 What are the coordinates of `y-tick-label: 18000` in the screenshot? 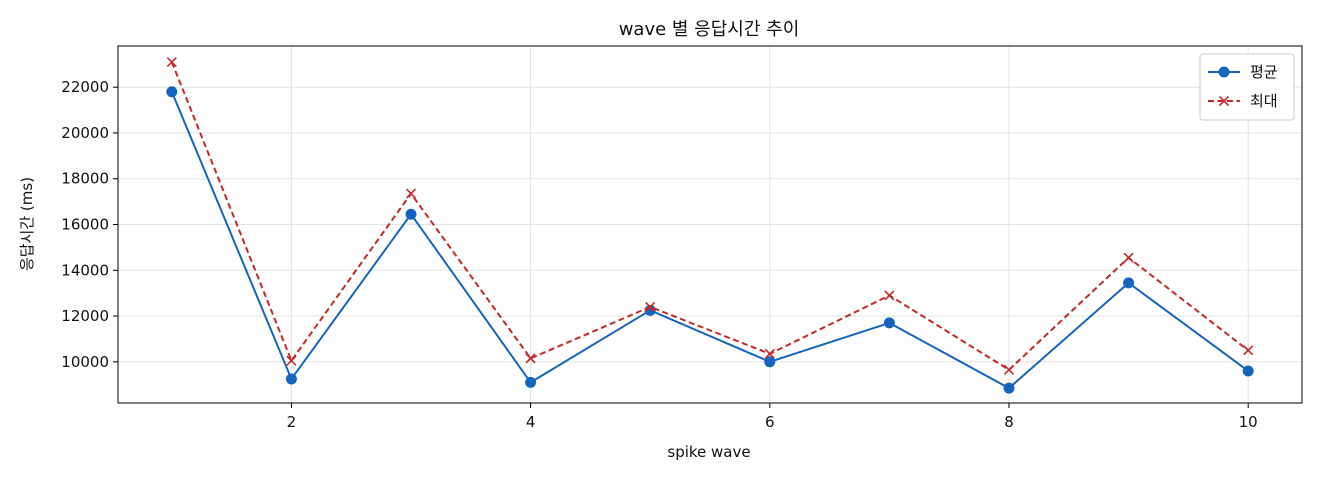 It's located at (85, 179).